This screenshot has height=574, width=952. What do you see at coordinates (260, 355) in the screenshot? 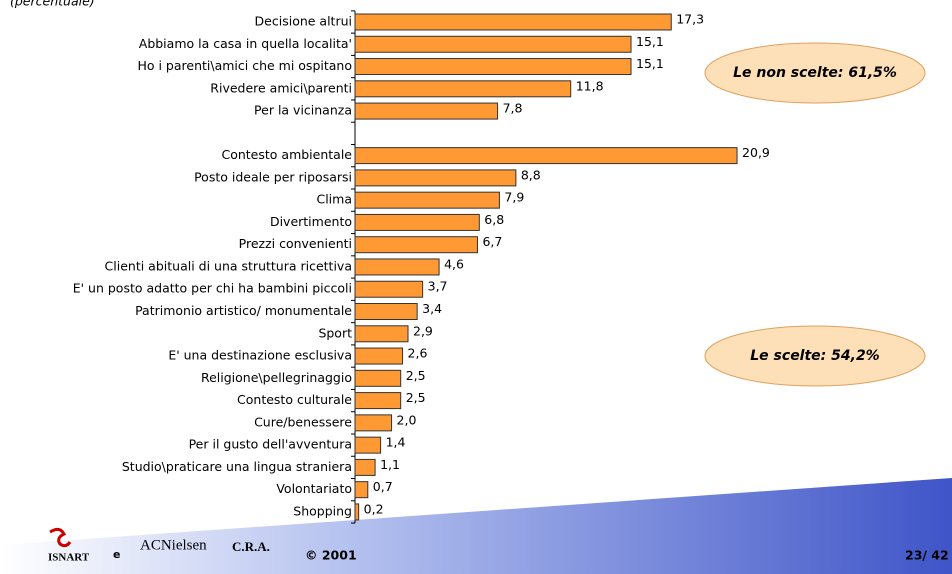
I see `category-label: E' una destinazione esclusiva` at bounding box center [260, 355].